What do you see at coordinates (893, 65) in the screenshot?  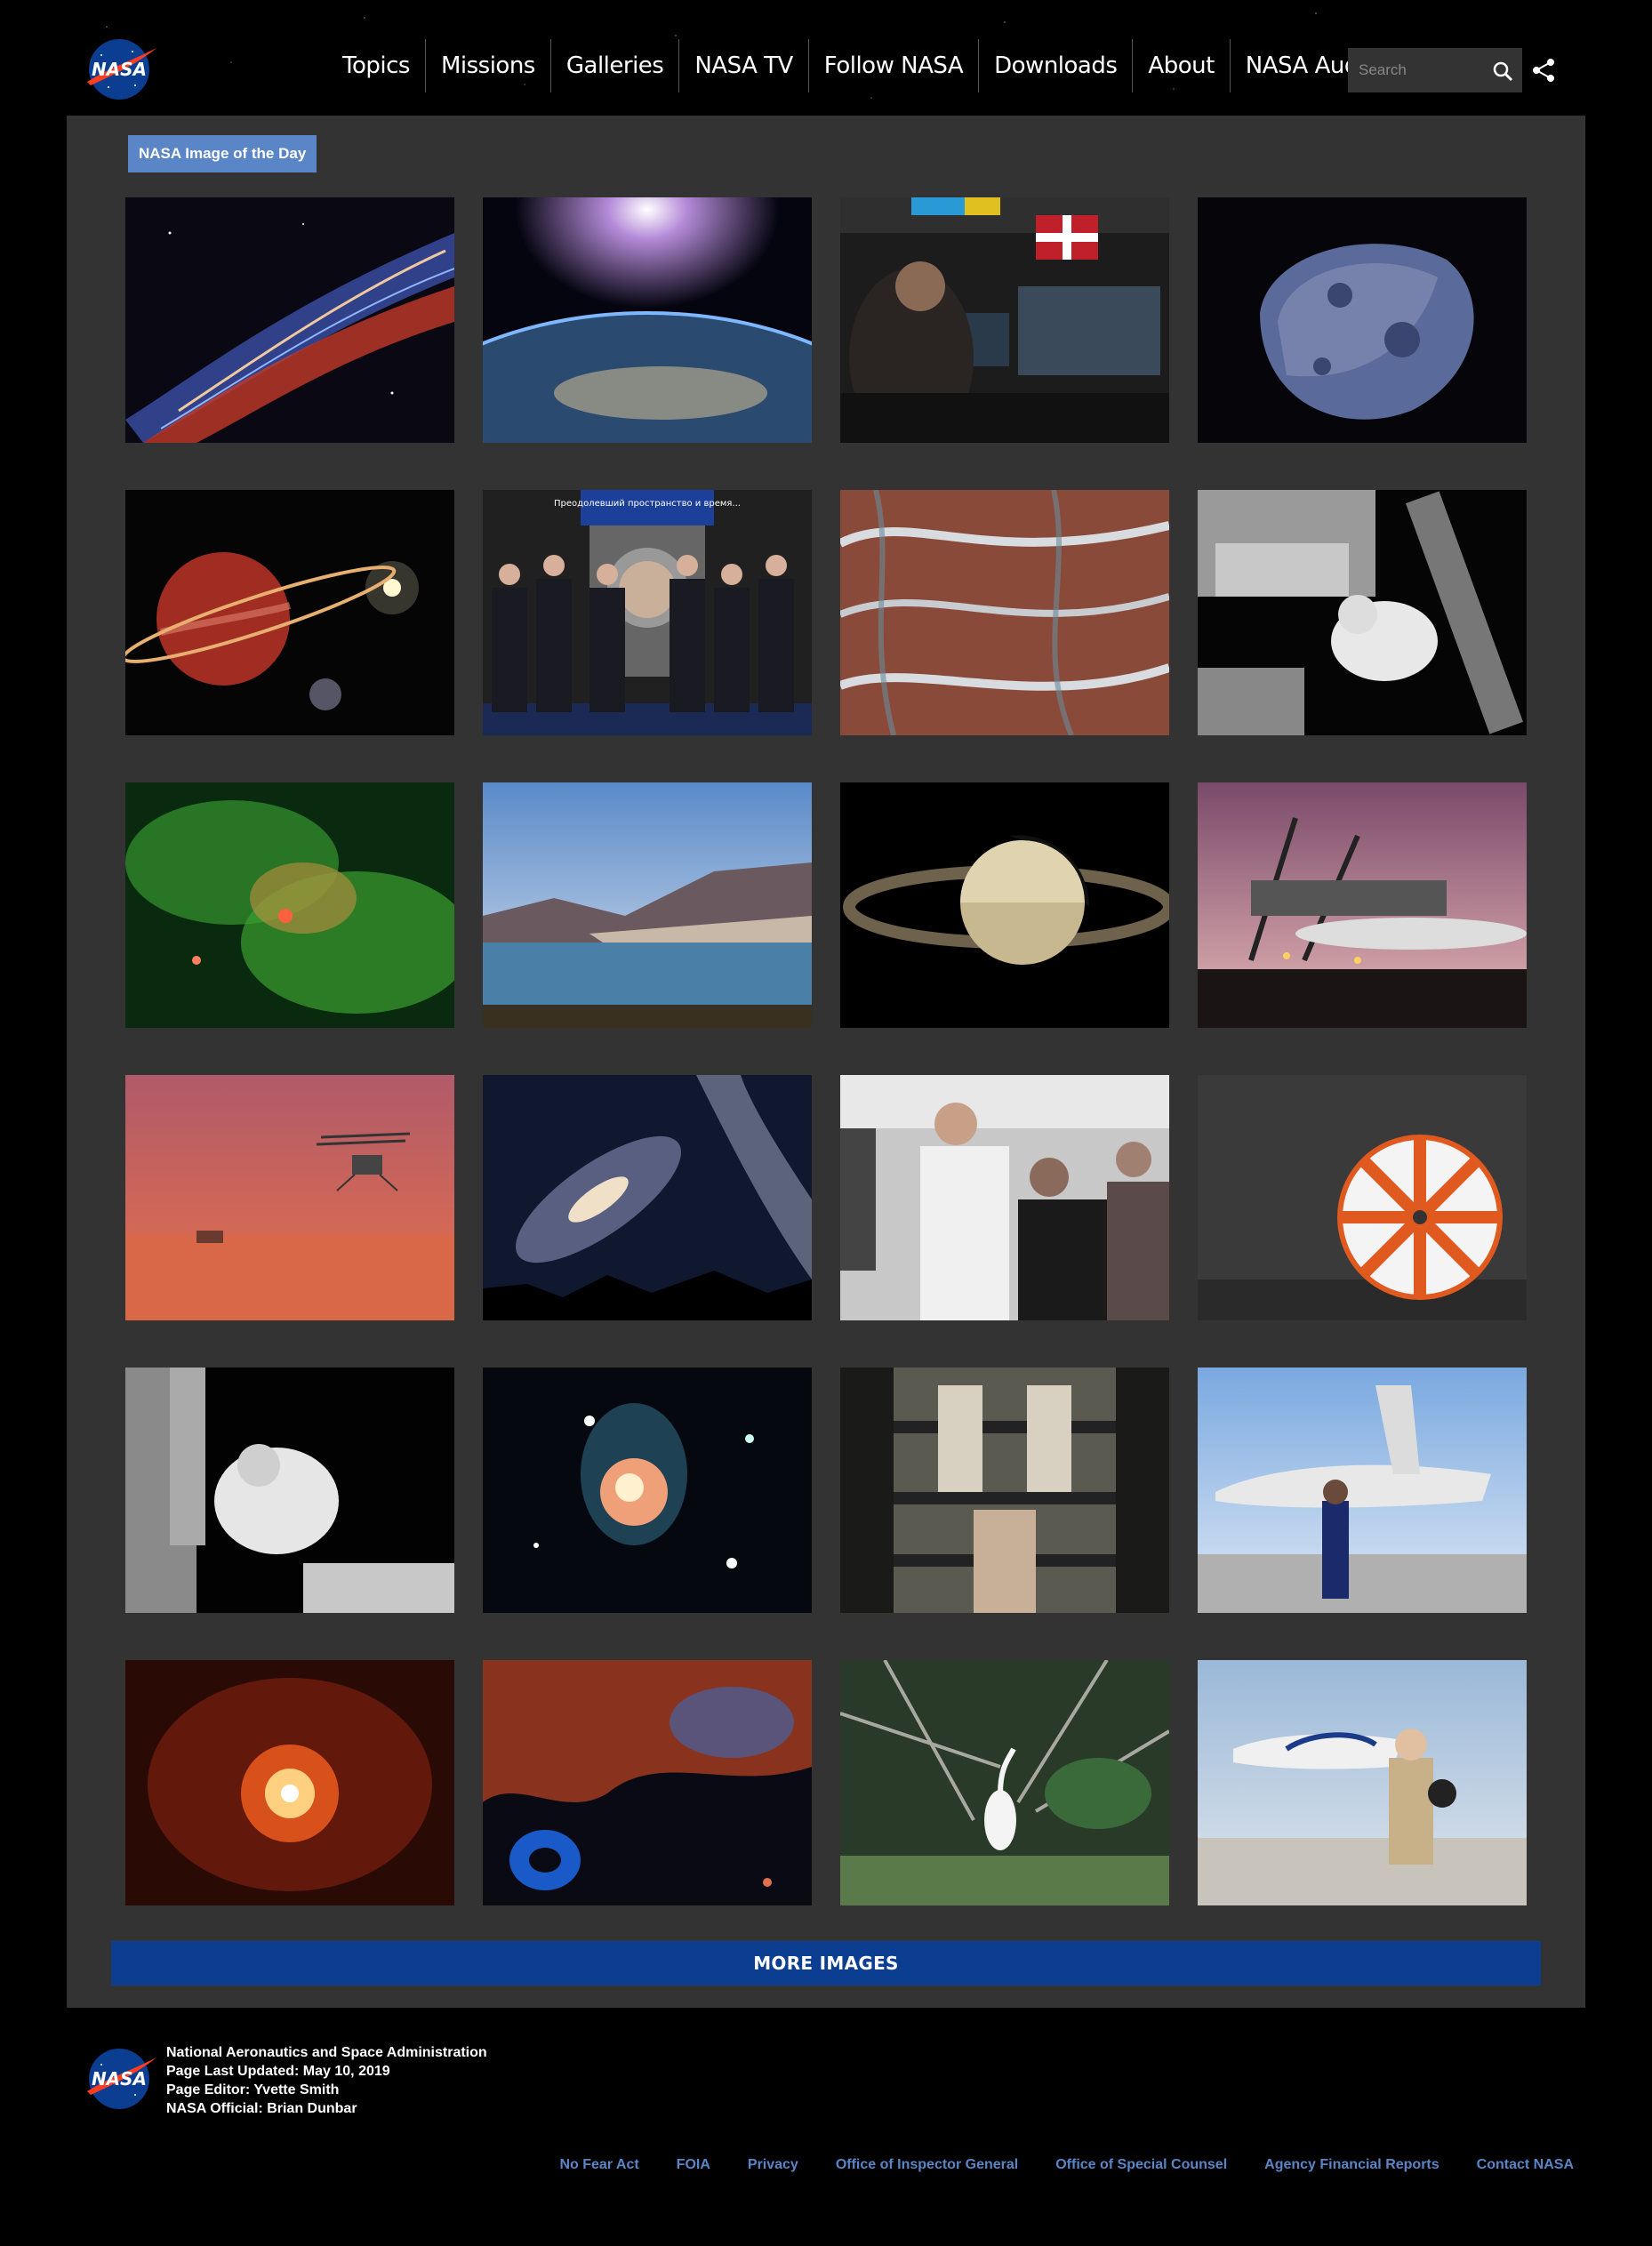 I see `nav-follow-nasa: Follow NASA` at bounding box center [893, 65].